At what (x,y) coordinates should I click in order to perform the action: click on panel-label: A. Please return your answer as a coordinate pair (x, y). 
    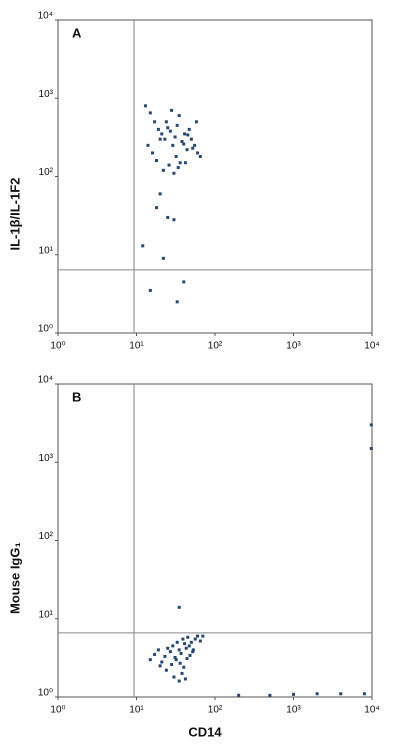
    Looking at the image, I should click on (77, 32).